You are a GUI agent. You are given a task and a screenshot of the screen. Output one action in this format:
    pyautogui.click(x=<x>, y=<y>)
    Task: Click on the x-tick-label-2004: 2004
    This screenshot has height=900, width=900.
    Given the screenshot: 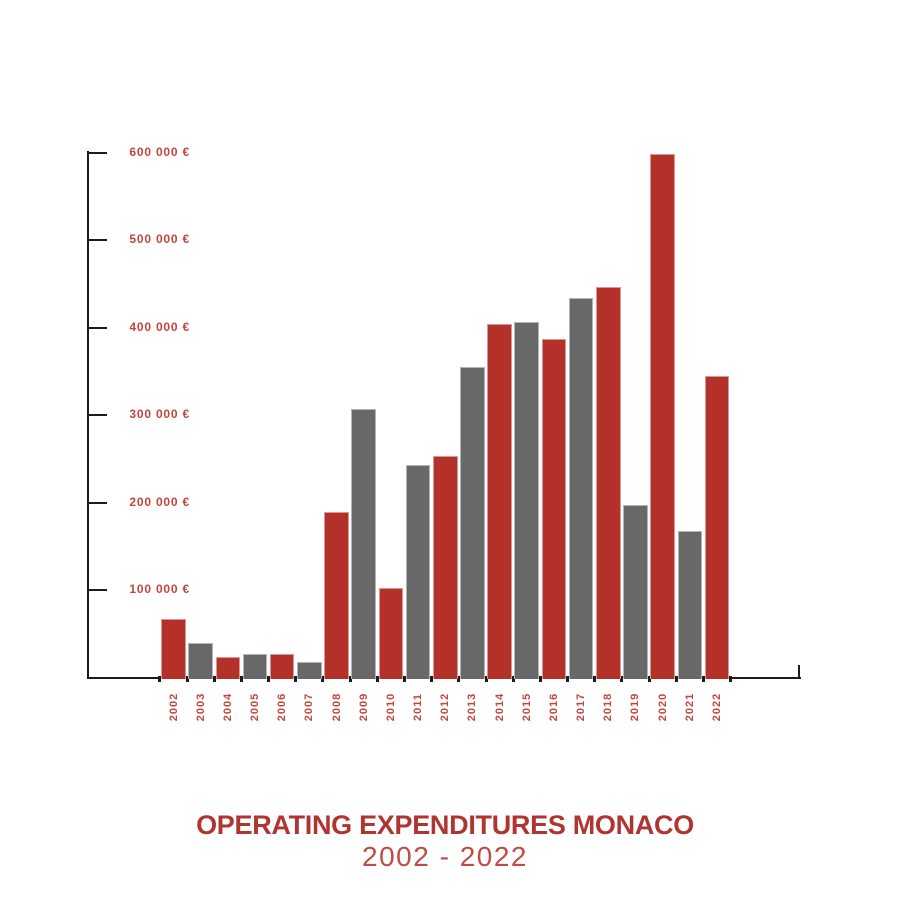 What is the action you would take?
    pyautogui.click(x=227, y=707)
    